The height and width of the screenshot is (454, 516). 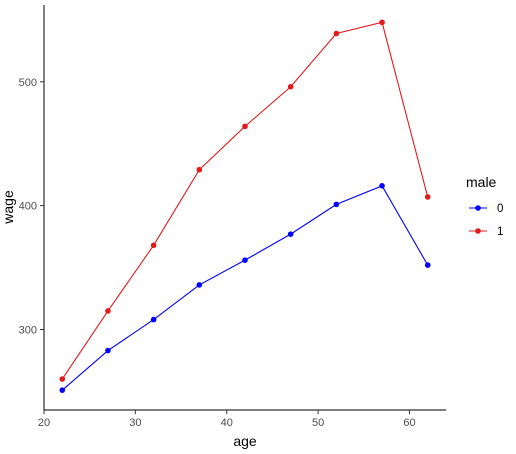 I want to click on legend-items: 01, so click(x=486, y=220).